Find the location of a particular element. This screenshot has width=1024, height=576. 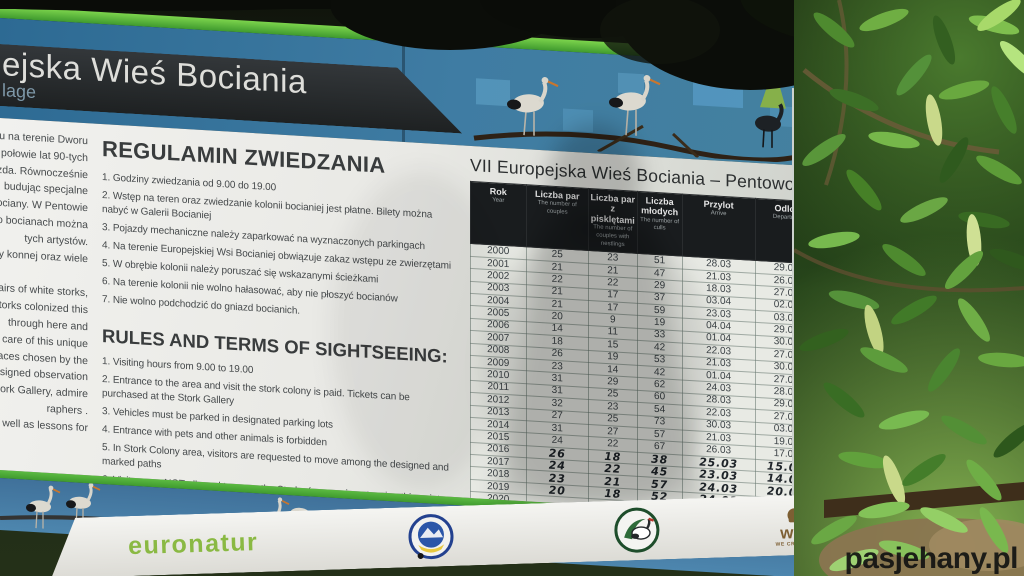

header-label-pl: Liczba młodych is located at coordinates (660, 206).